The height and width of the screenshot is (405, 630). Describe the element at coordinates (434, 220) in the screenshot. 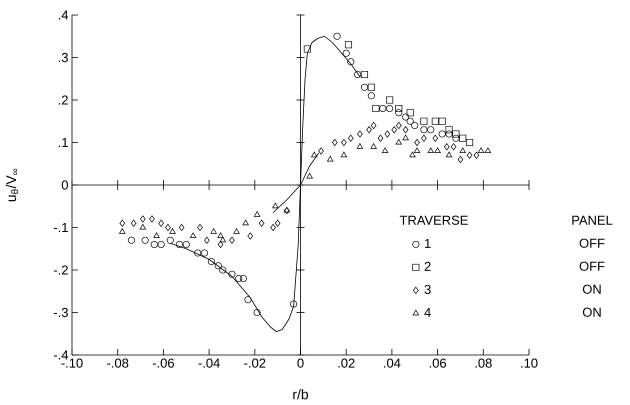

I see `legend-title: TRAVERSE` at that location.